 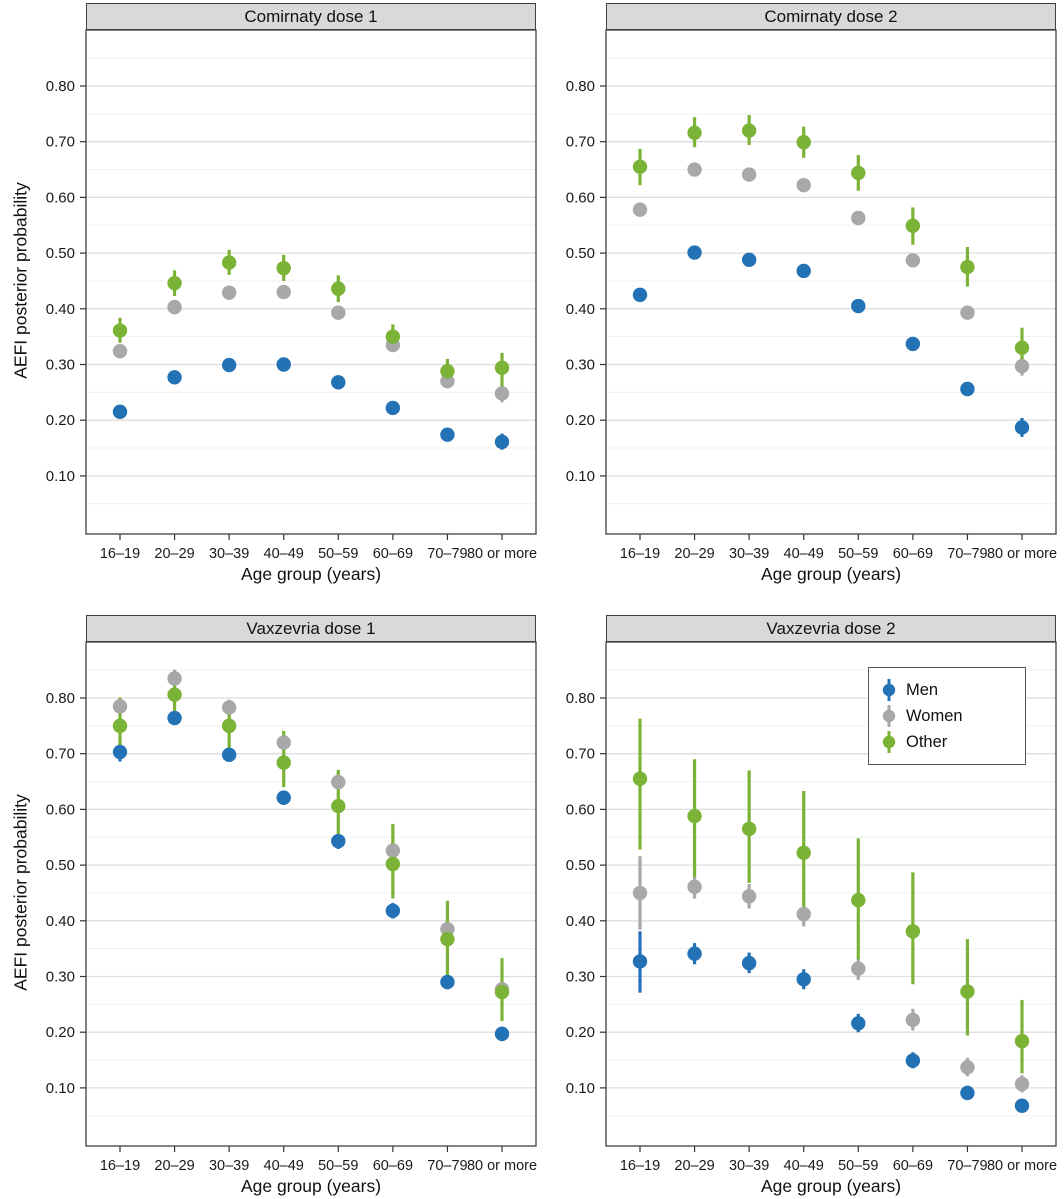 What do you see at coordinates (946, 716) in the screenshot?
I see `legend-item-women: Women` at bounding box center [946, 716].